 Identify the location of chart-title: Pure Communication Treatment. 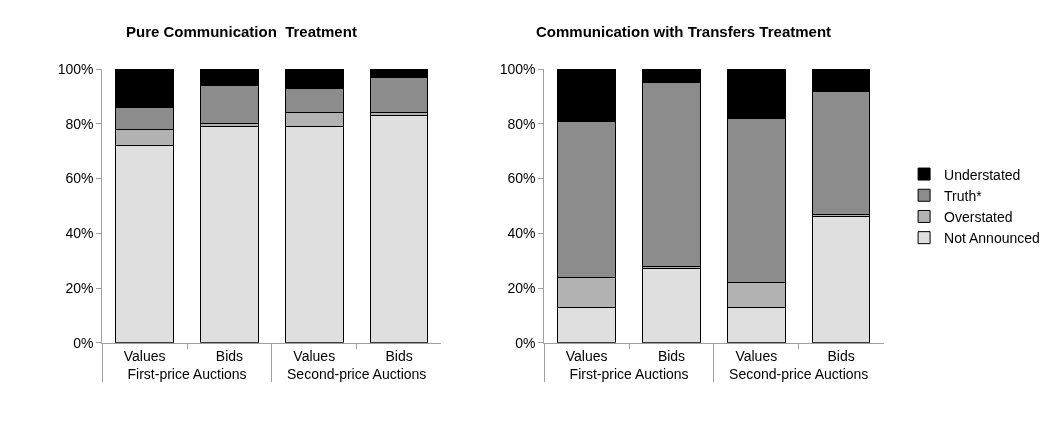
(241, 31).